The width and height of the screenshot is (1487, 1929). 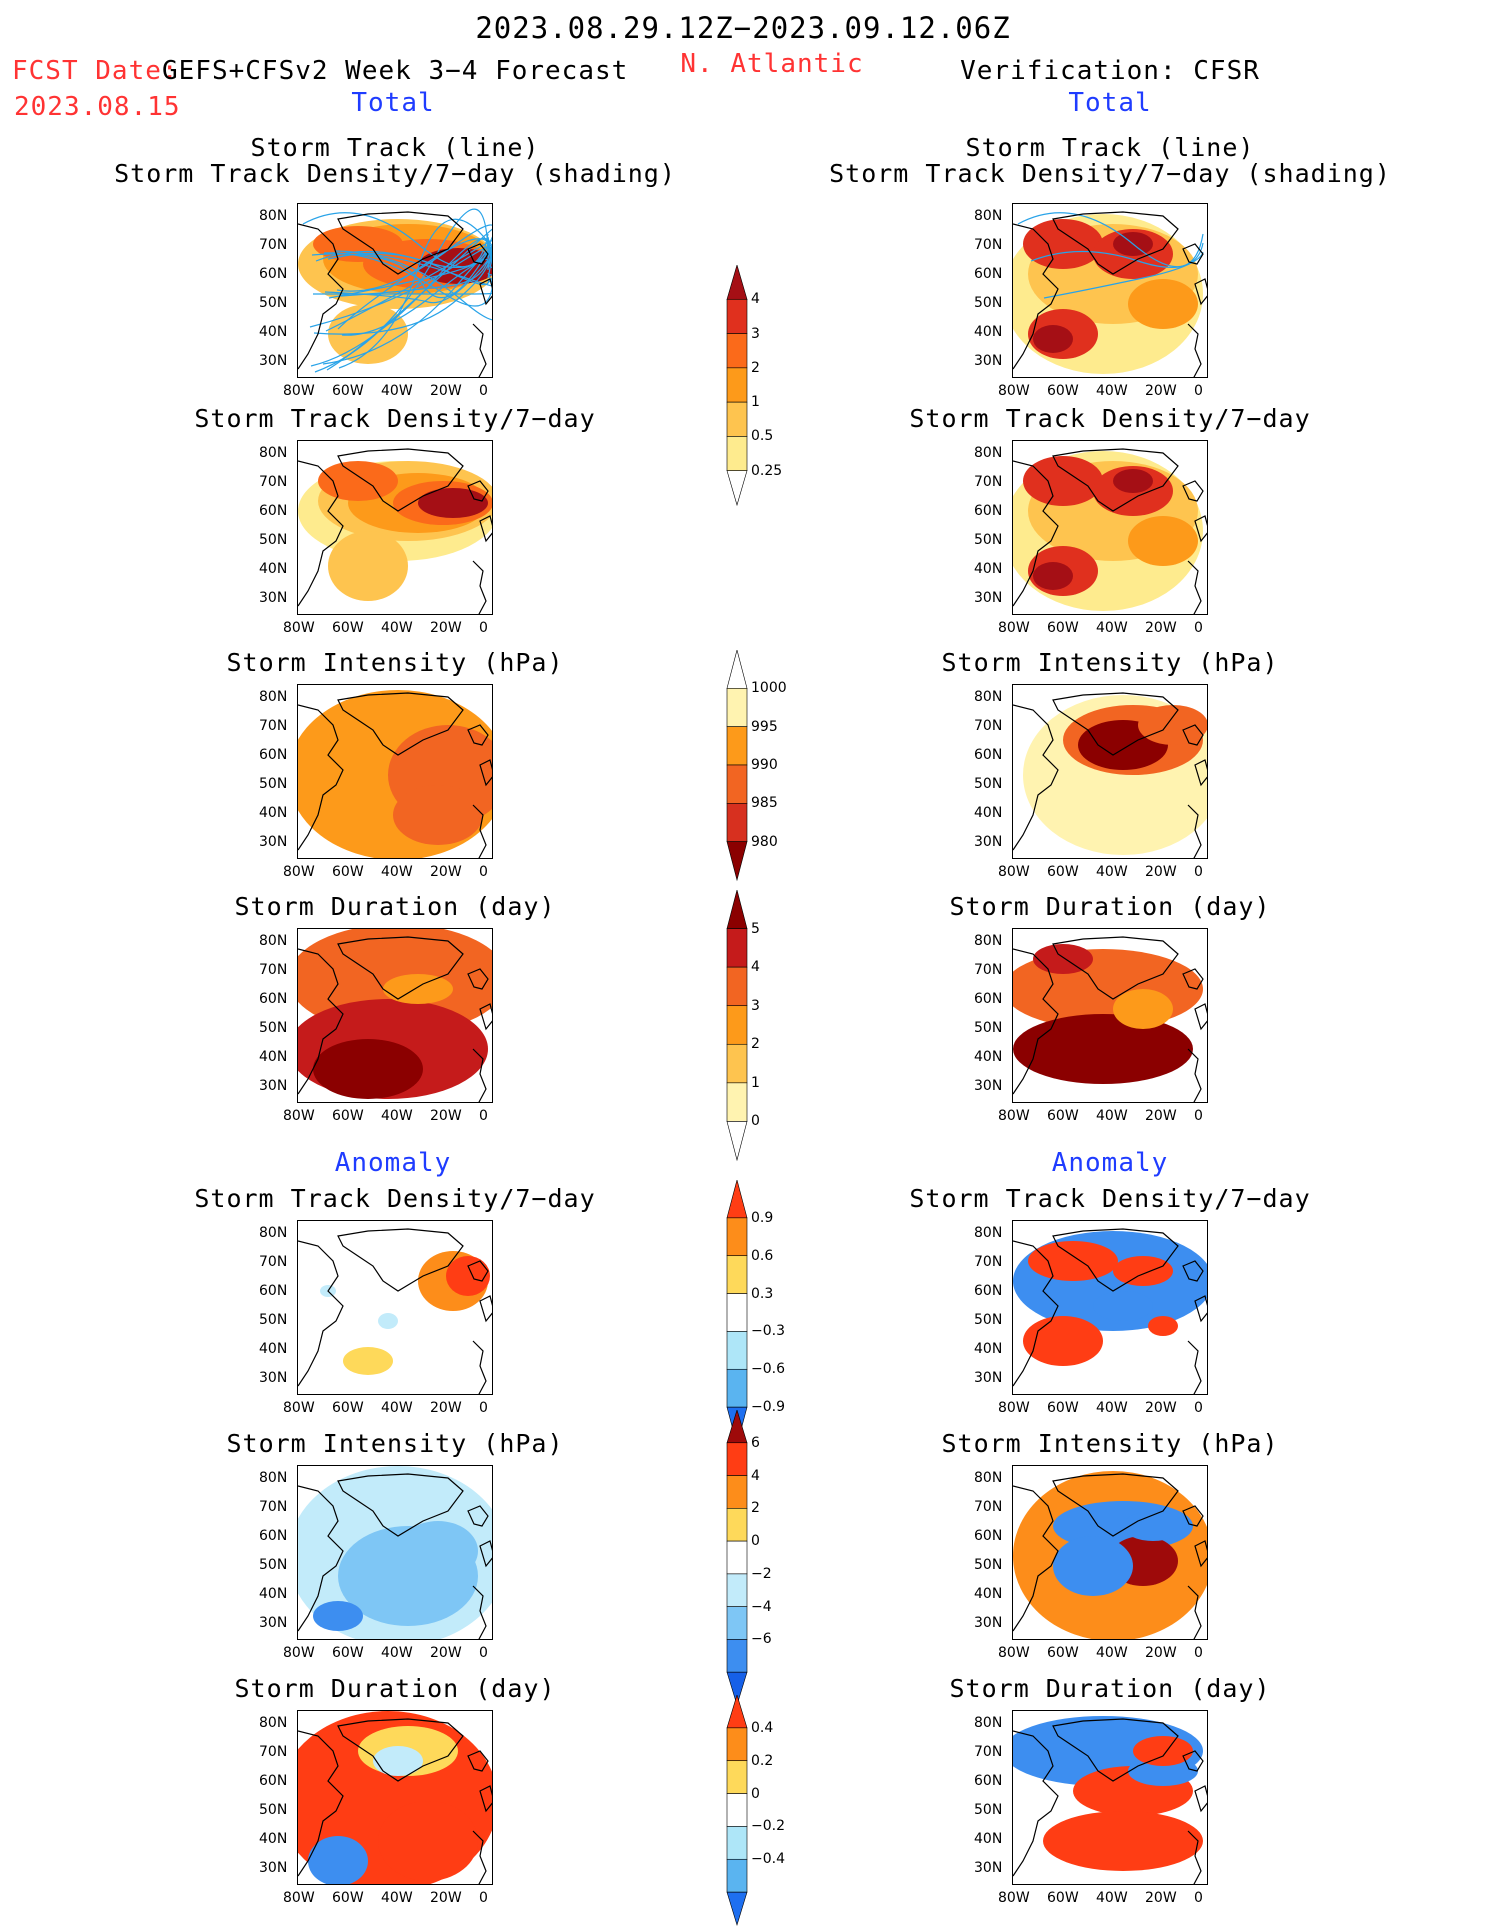 What do you see at coordinates (761, 1639) in the screenshot?
I see `colorbar-label: −6` at bounding box center [761, 1639].